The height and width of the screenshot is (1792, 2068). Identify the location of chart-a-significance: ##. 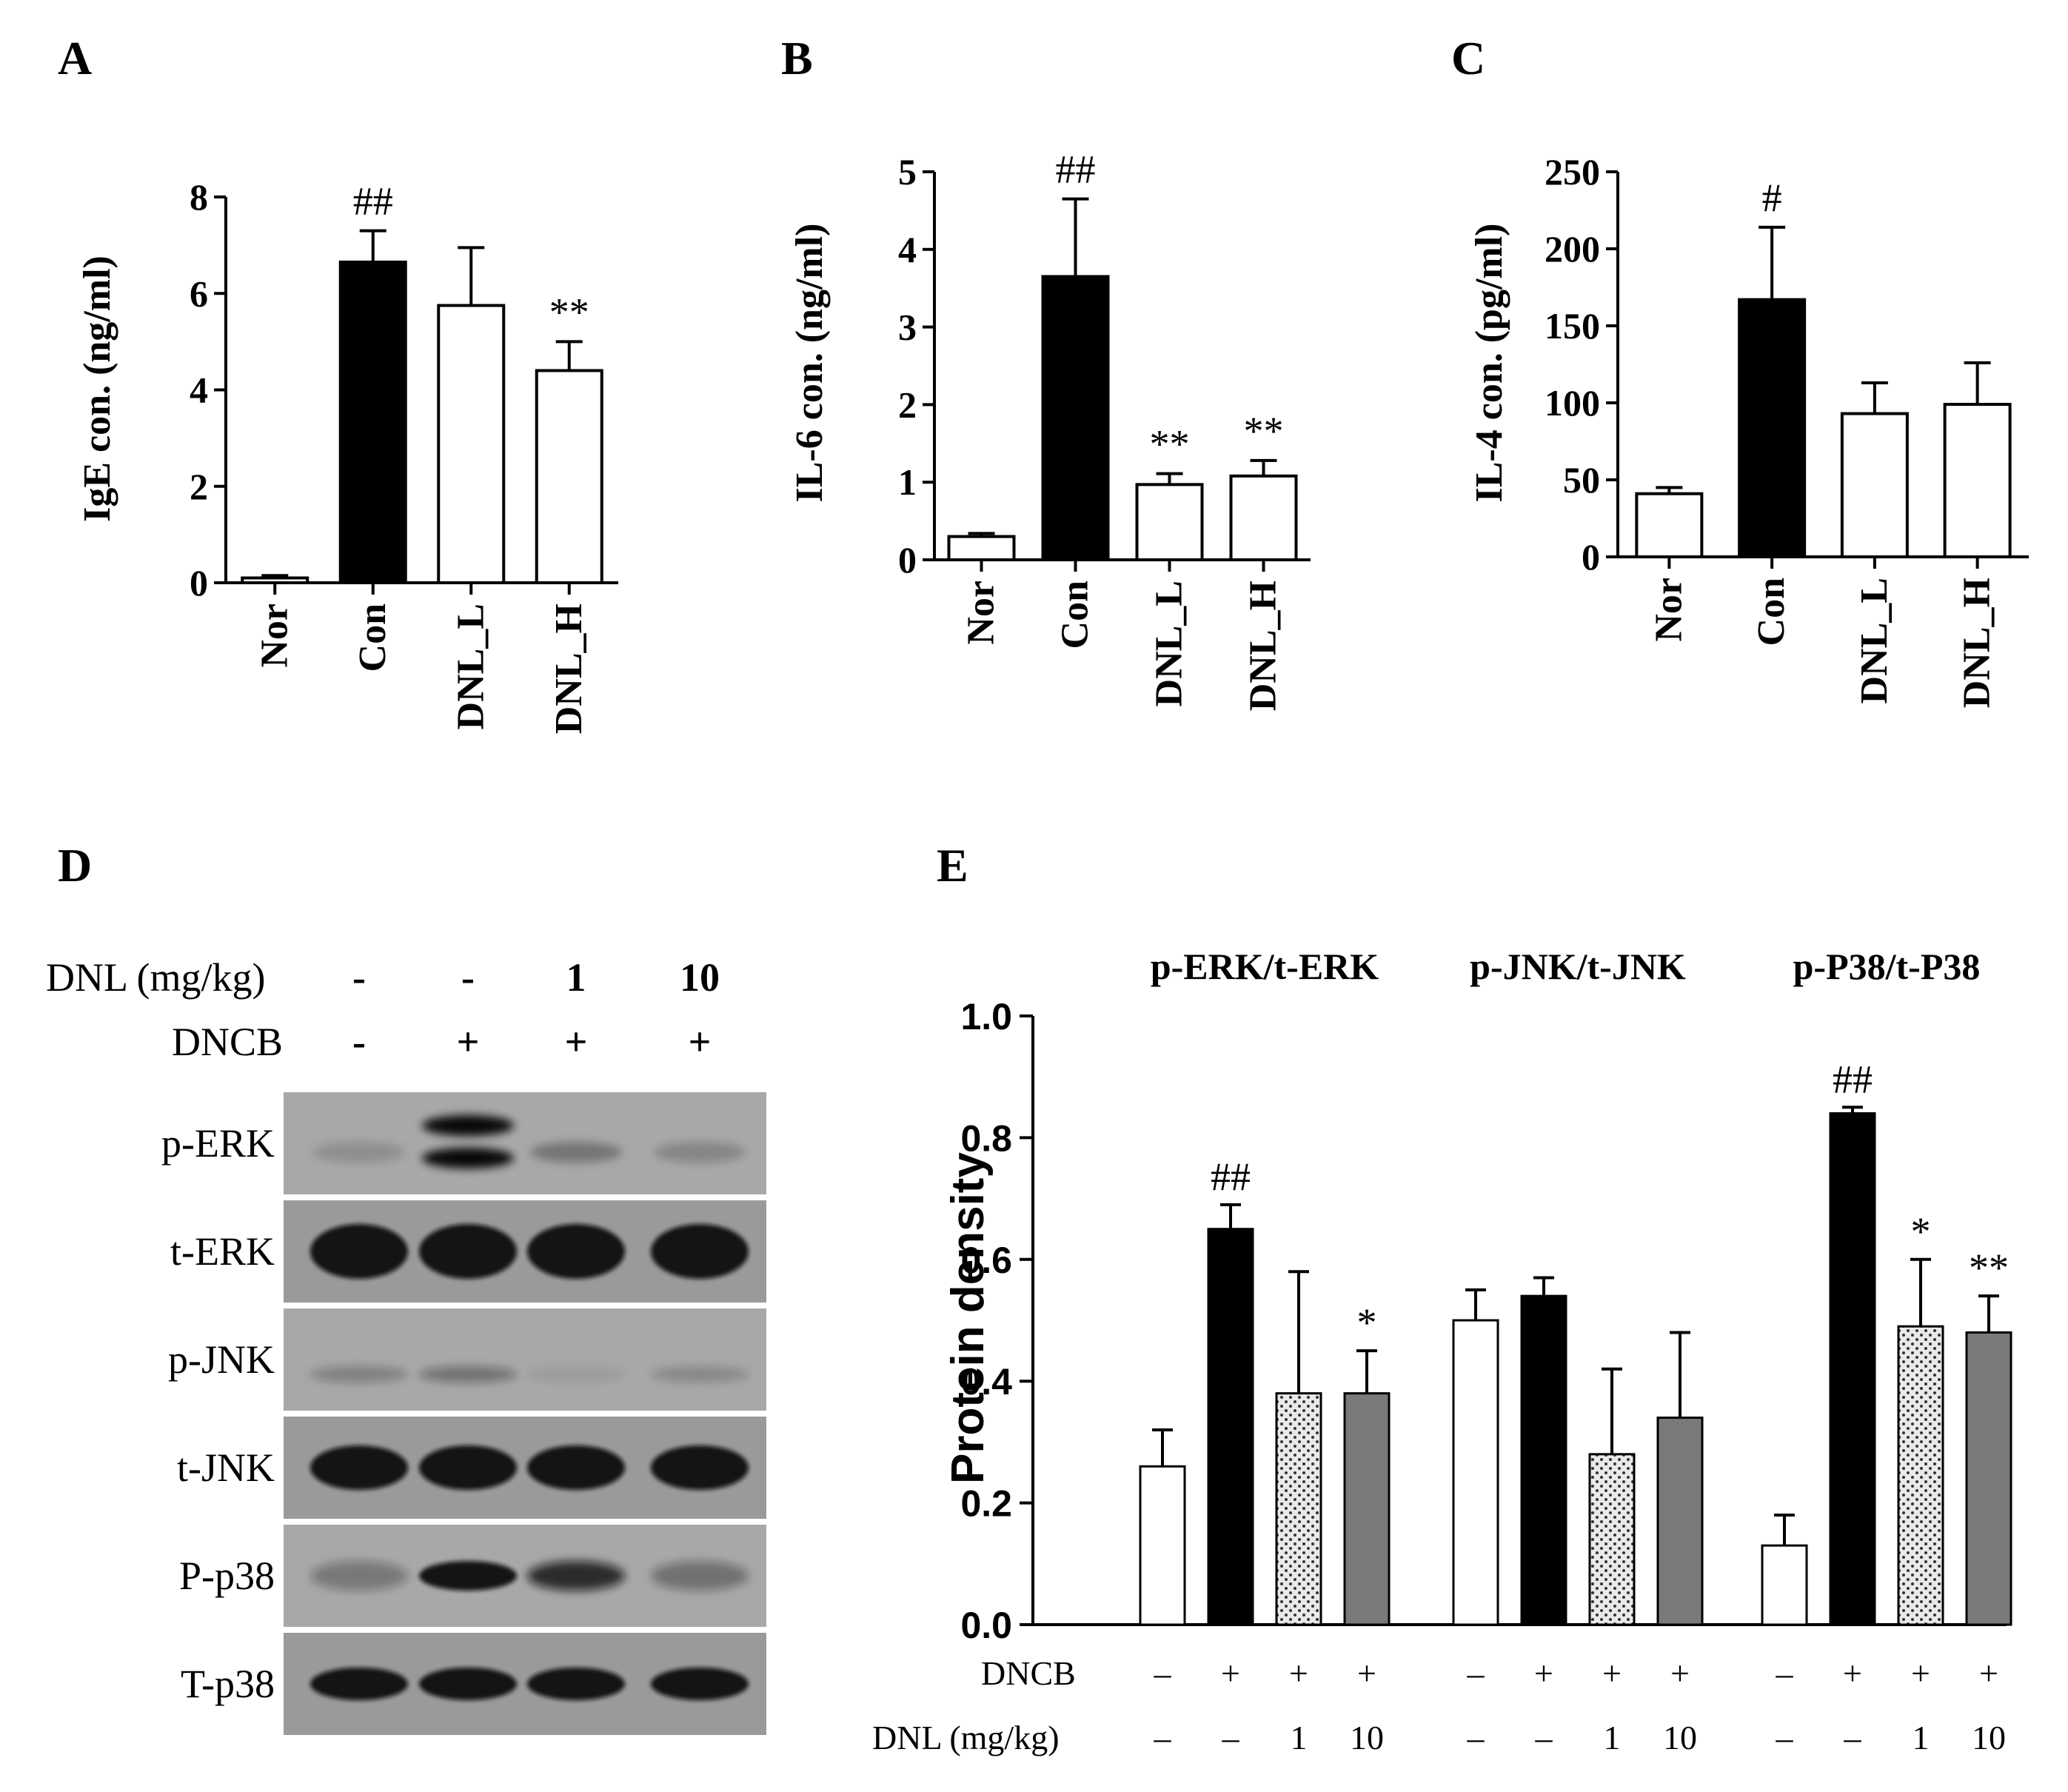
(373, 201).